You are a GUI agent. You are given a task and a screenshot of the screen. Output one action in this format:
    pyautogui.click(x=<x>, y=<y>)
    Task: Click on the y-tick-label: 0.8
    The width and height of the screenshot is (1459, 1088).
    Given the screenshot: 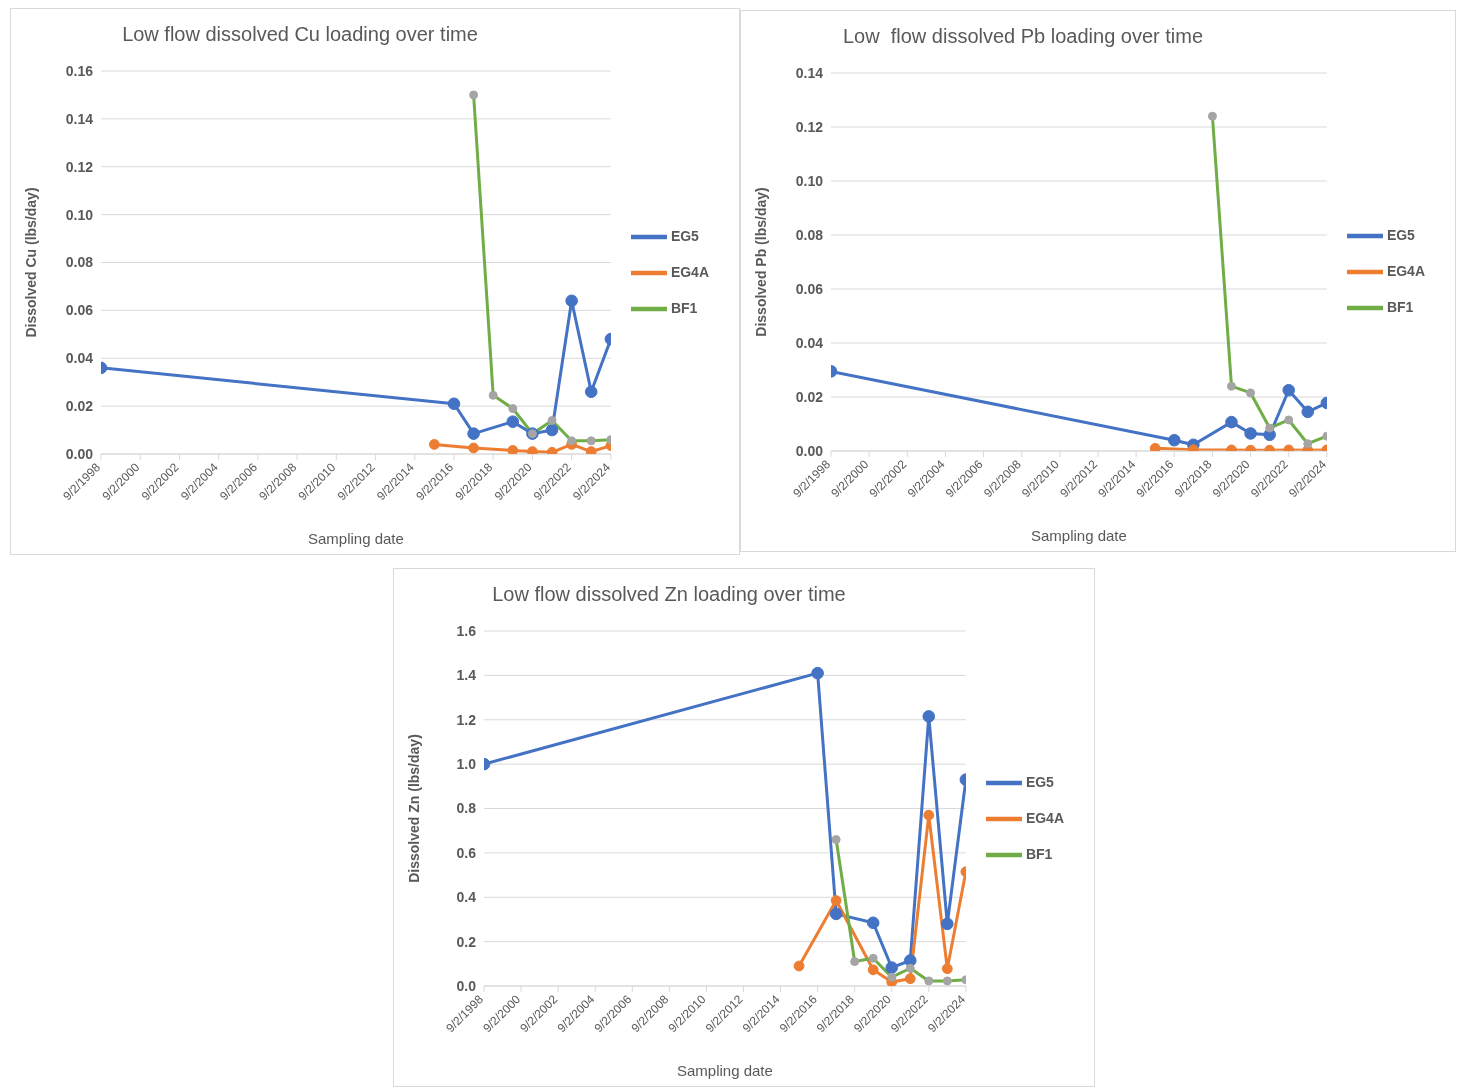 What is the action you would take?
    pyautogui.click(x=466, y=808)
    